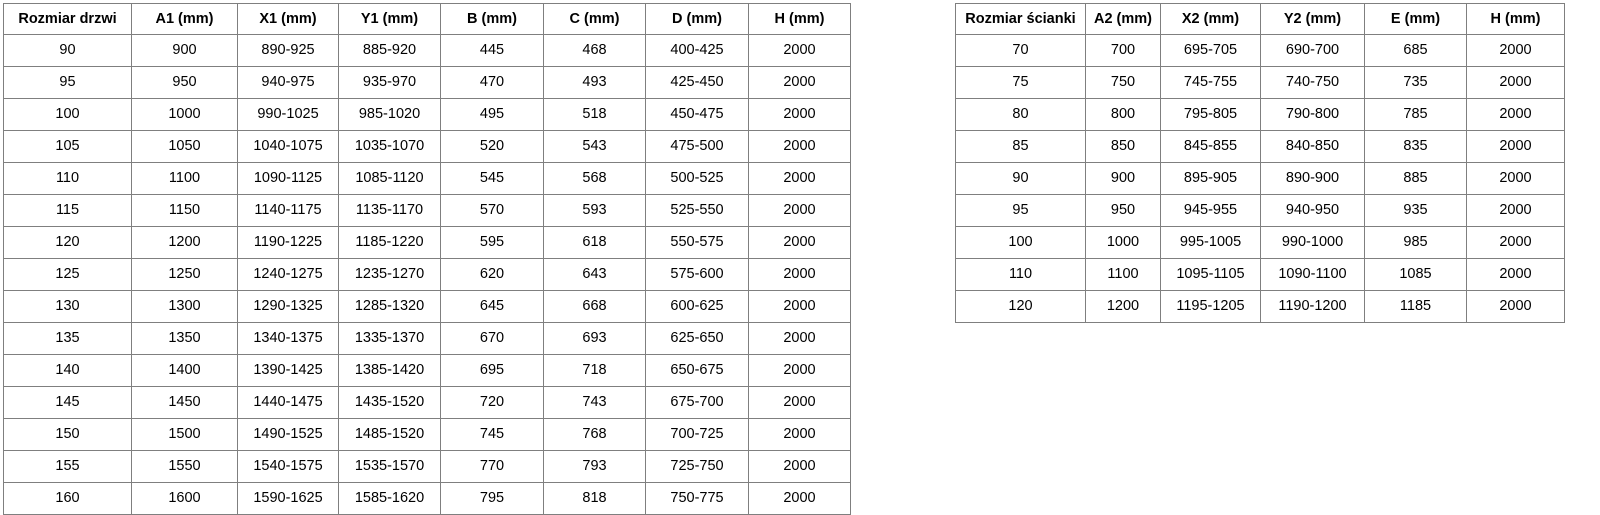  What do you see at coordinates (1260, 50) in the screenshot?
I see `table-row: 70 700 695-705 690-700 685 2000` at bounding box center [1260, 50].